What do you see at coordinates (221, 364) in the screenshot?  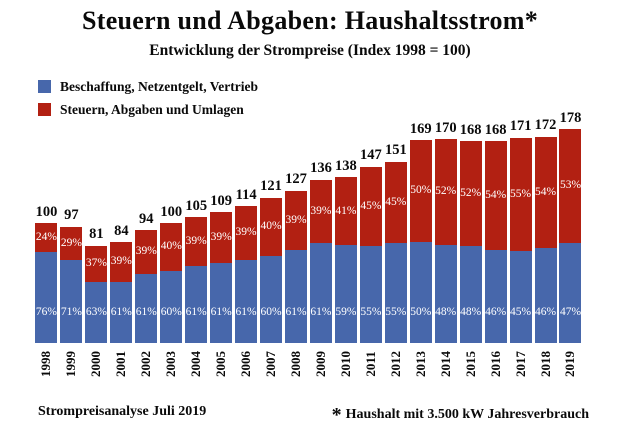 I see `x-axis-year-label: 2005` at bounding box center [221, 364].